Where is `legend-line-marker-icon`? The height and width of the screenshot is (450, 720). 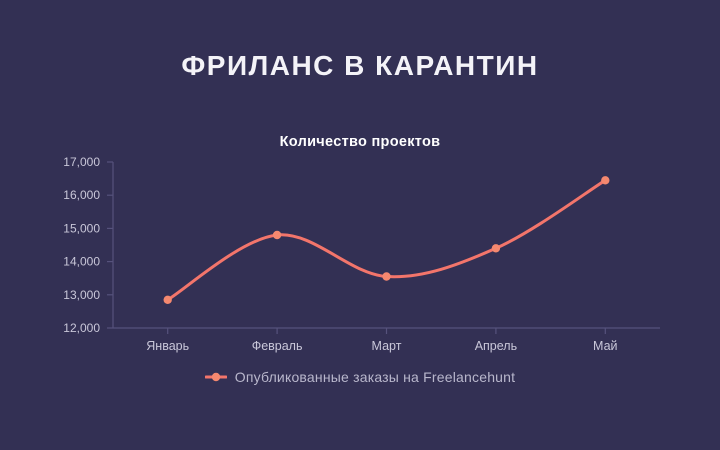 legend-line-marker-icon is located at coordinates (215, 377).